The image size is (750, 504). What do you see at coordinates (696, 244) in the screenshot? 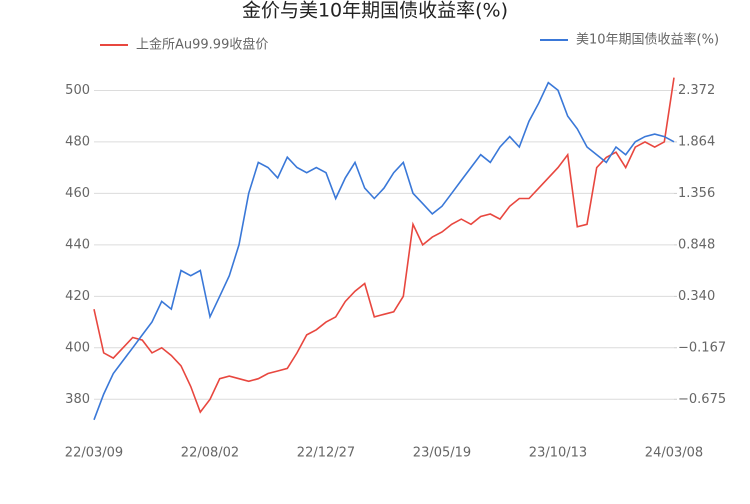
I see `y2-tick-label: 0.848` at bounding box center [696, 244].